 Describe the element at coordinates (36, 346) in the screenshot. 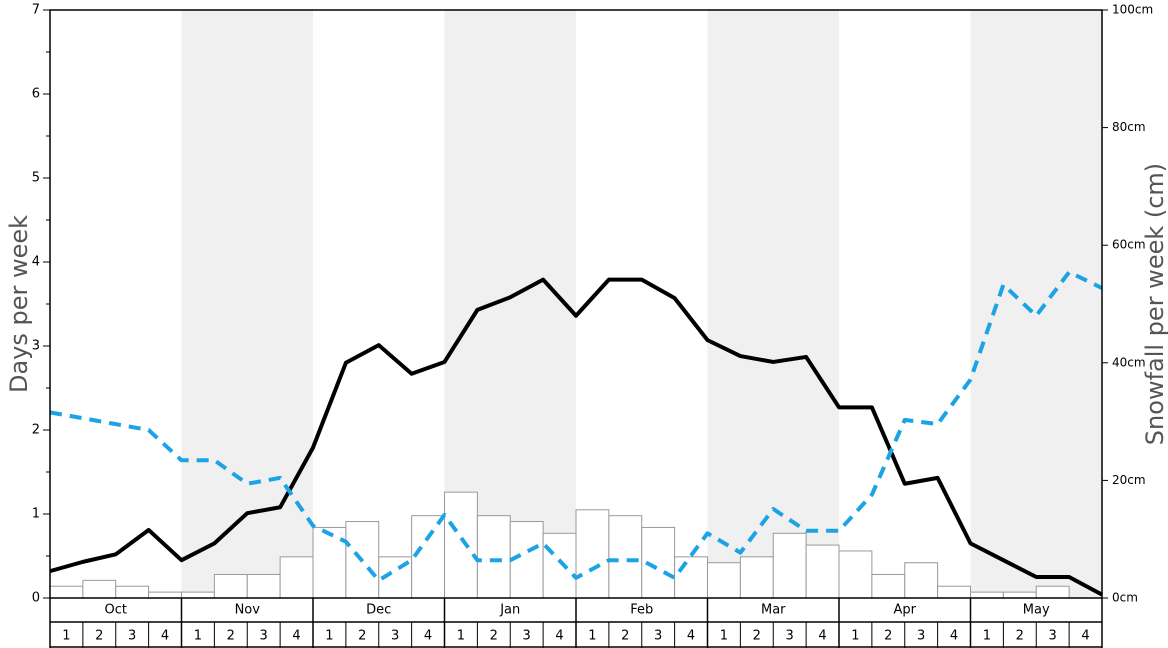

I see `y-tick-label: 3` at that location.